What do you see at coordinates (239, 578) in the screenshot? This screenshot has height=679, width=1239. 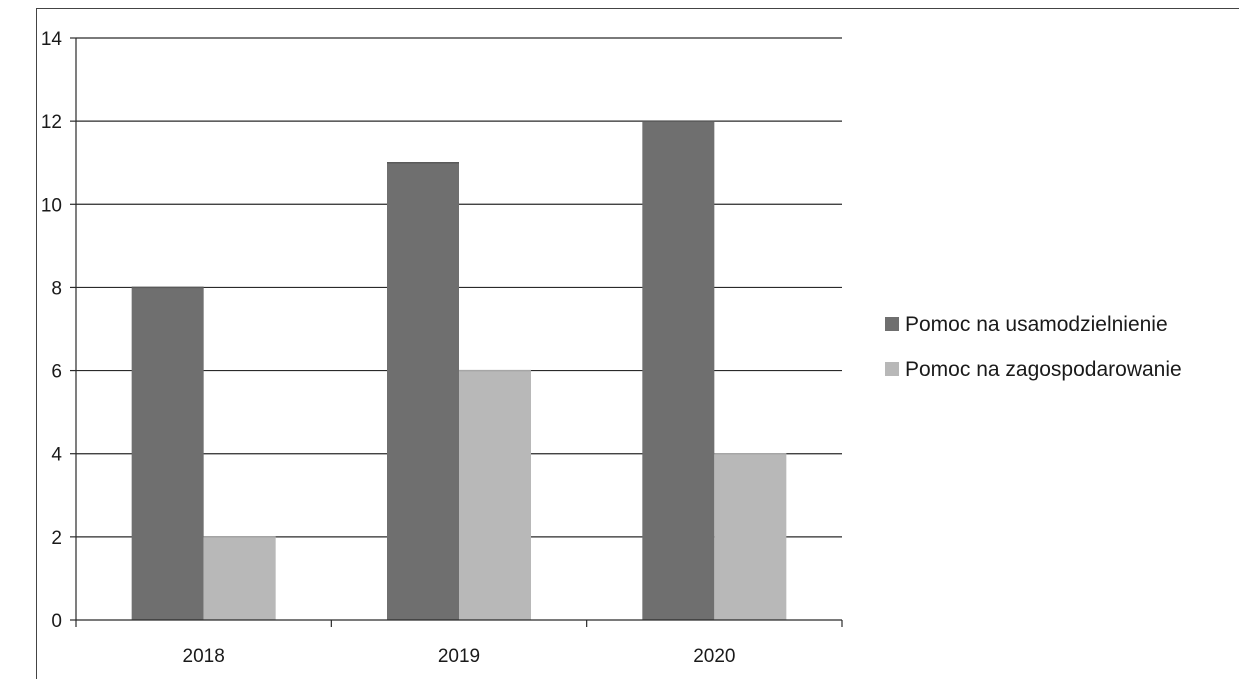 I see `bar-series2-2018` at bounding box center [239, 578].